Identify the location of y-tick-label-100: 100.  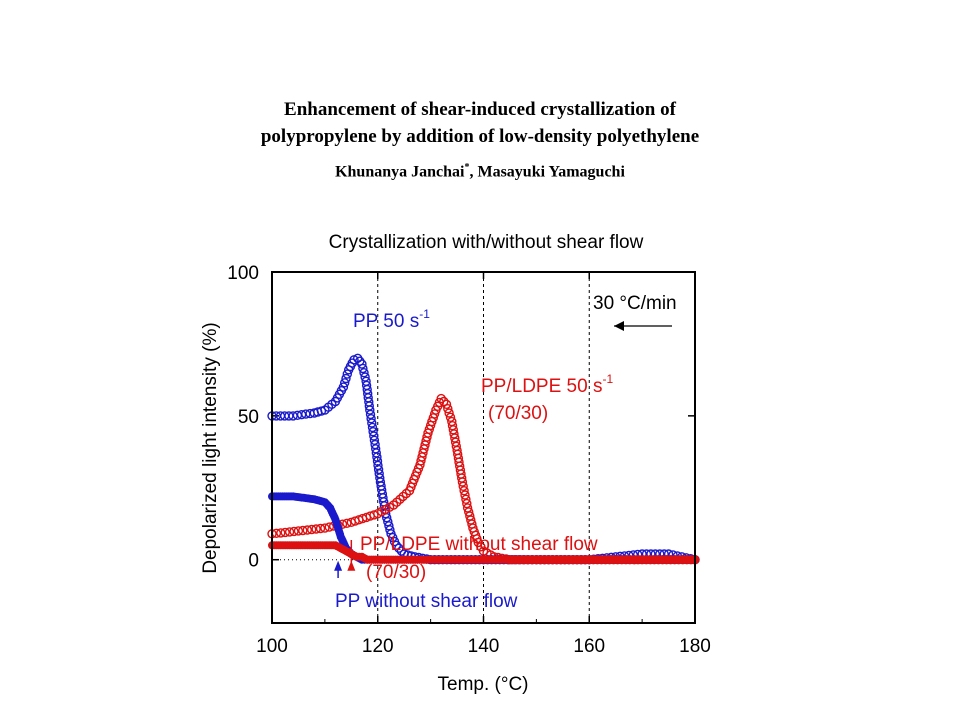
(243, 273).